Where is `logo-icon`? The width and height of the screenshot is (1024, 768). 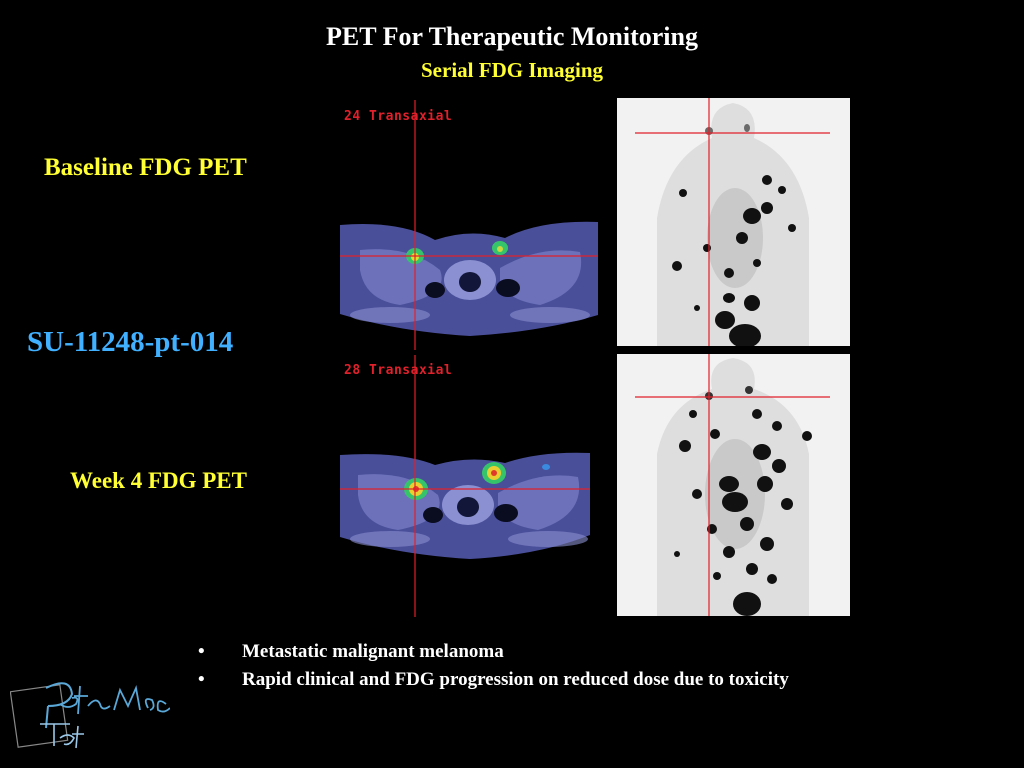
logo-icon is located at coordinates (90, 715).